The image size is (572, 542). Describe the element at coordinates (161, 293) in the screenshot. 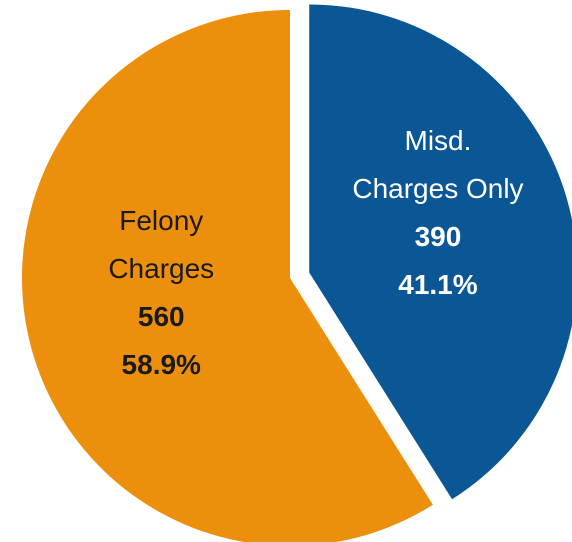

I see `slice-label: Felony Charges 560 58.9%` at that location.